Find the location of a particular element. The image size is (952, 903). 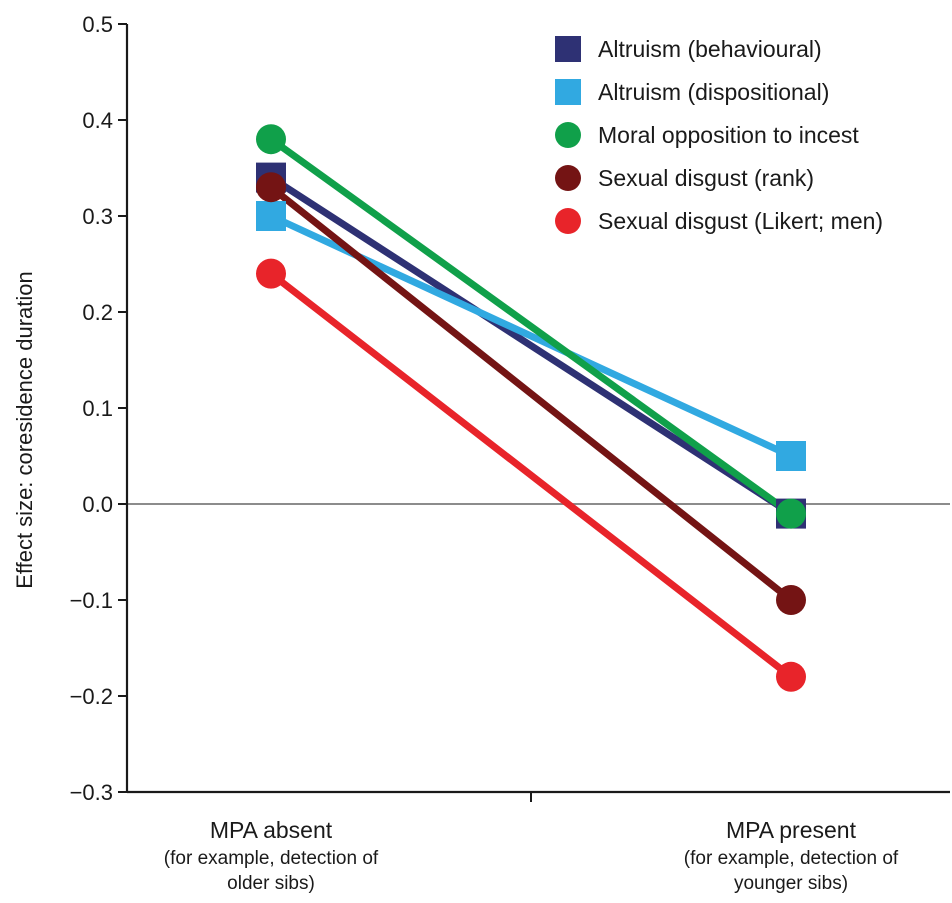

y-tick-label: −0.2 is located at coordinates (91, 696).